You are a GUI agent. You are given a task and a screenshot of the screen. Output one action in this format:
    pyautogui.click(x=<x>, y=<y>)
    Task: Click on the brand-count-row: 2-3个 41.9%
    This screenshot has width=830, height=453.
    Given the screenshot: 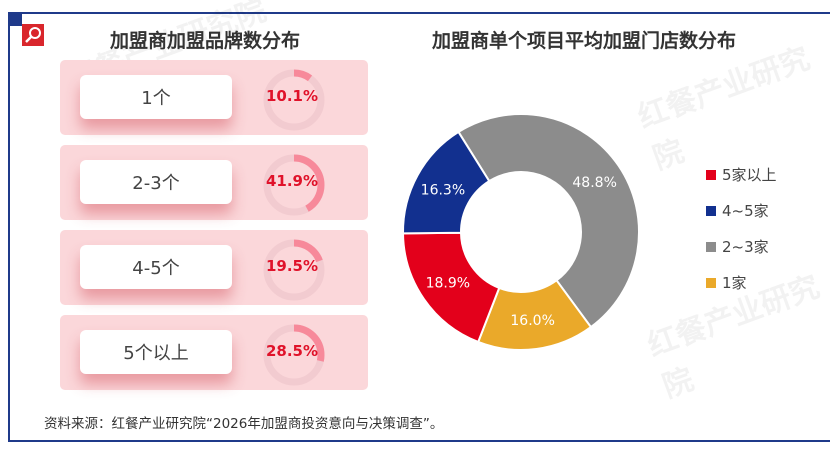 What is the action you would take?
    pyautogui.click(x=214, y=182)
    